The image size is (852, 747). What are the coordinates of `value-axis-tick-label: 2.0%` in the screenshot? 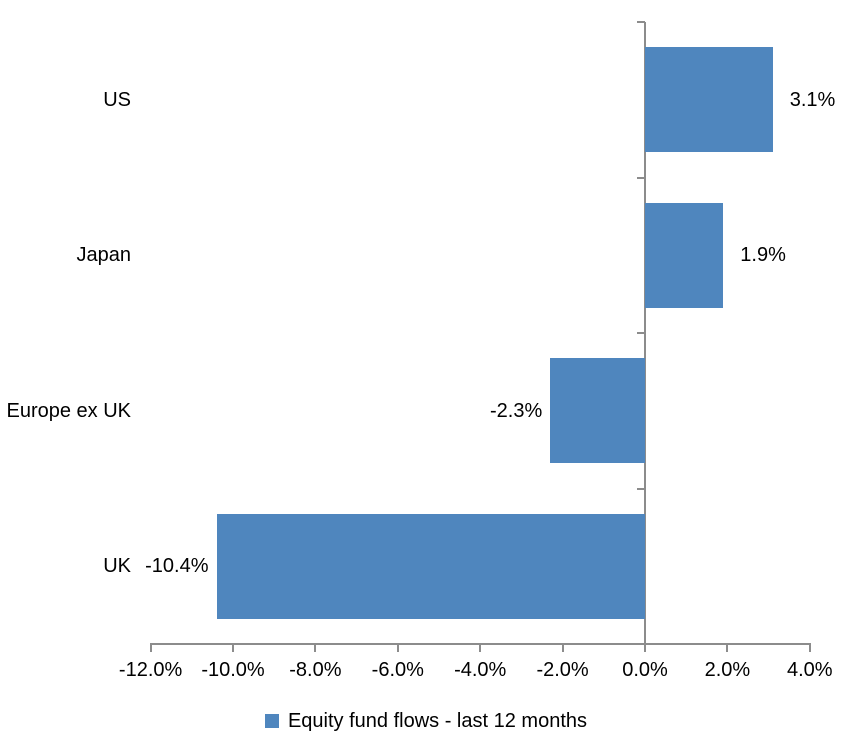 It's located at (727, 670).